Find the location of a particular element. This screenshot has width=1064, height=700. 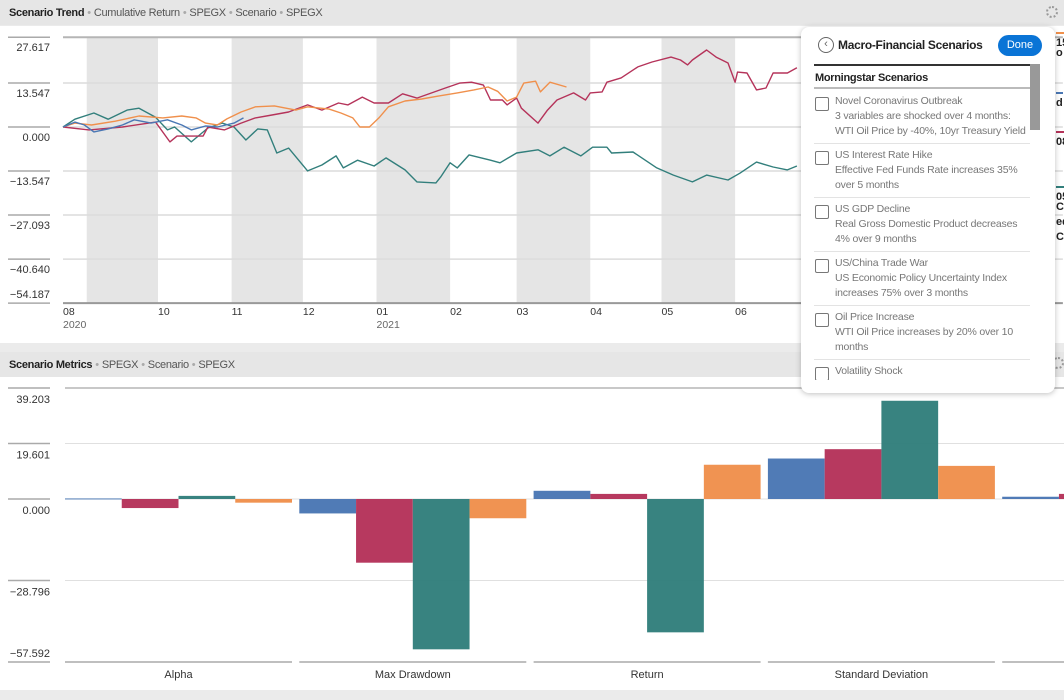

x-tick-label: 08 is located at coordinates (69, 312).